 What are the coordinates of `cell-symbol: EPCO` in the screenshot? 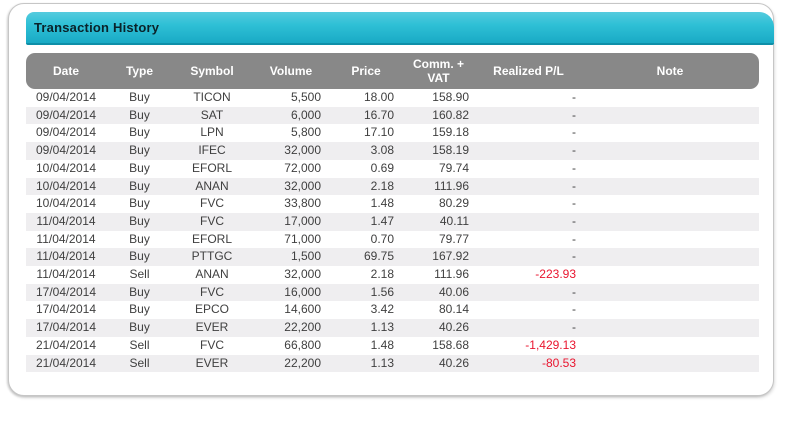 It's located at (211, 309).